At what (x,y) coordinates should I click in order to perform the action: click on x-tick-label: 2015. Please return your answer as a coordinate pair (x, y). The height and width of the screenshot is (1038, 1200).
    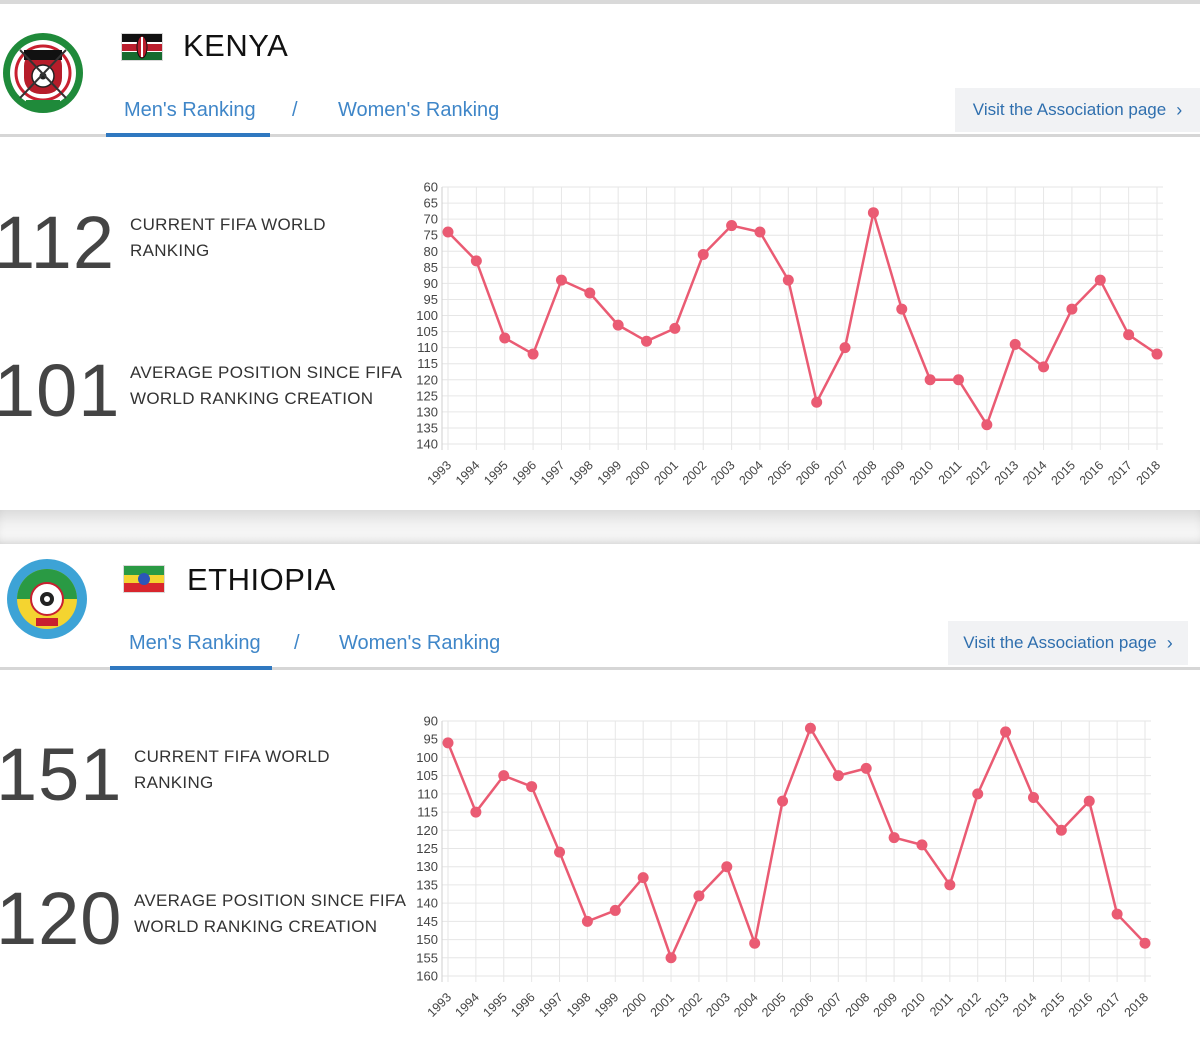
    Looking at the image, I should click on (1063, 473).